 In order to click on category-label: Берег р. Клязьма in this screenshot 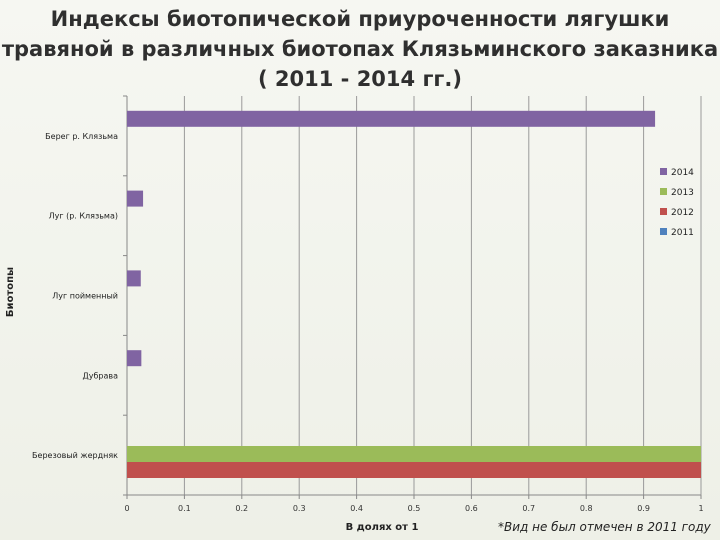, I will do `click(81, 136)`.